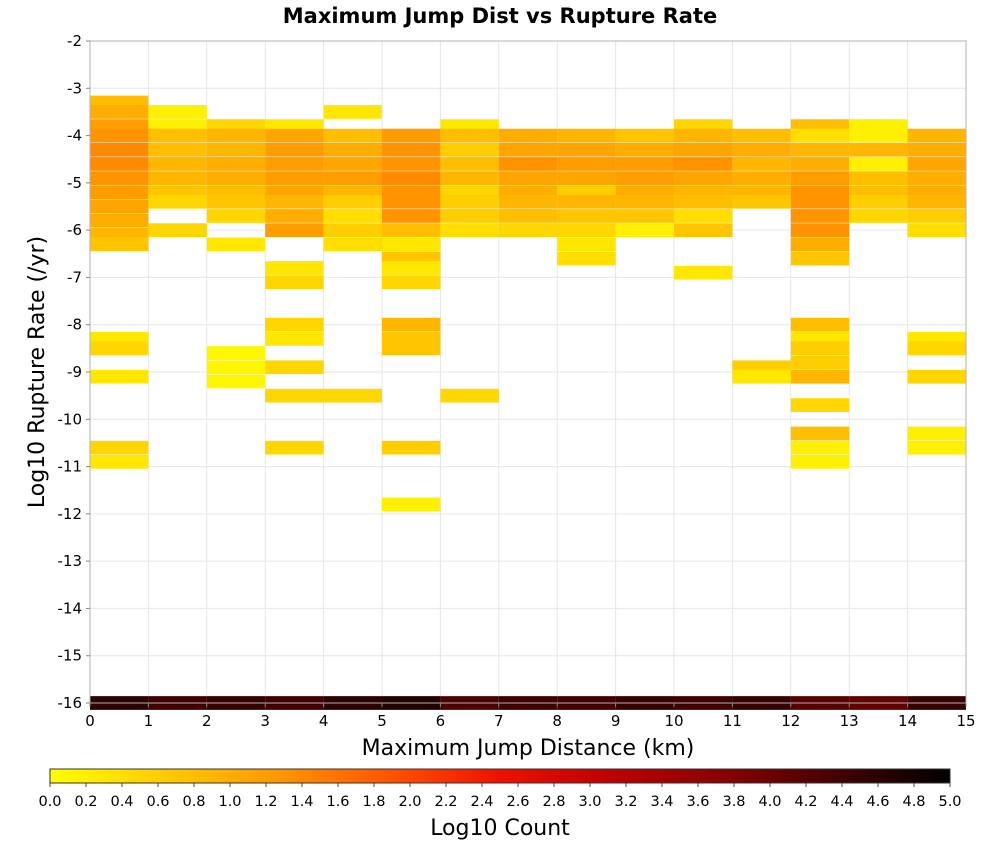 The image size is (1000, 850). What do you see at coordinates (49, 802) in the screenshot?
I see `colorbar-tick-label: 0.0` at bounding box center [49, 802].